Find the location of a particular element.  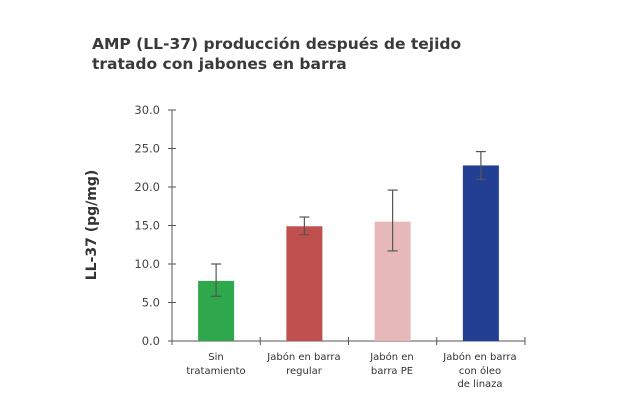

y-tick-label: 0.0 is located at coordinates (151, 341).